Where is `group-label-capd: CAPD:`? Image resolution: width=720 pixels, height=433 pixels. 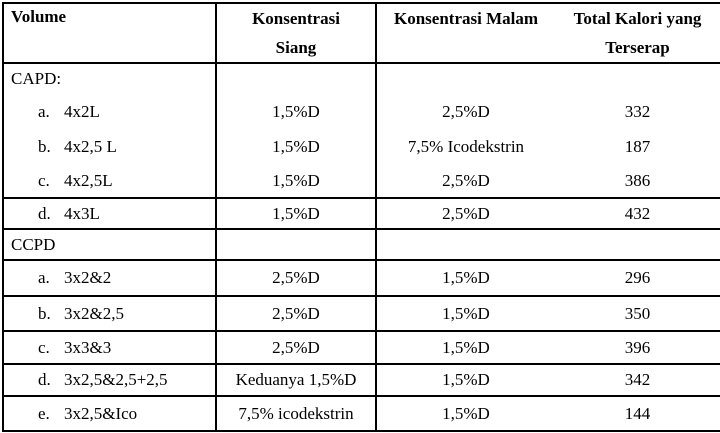 group-label-capd: CAPD: is located at coordinates (36, 78).